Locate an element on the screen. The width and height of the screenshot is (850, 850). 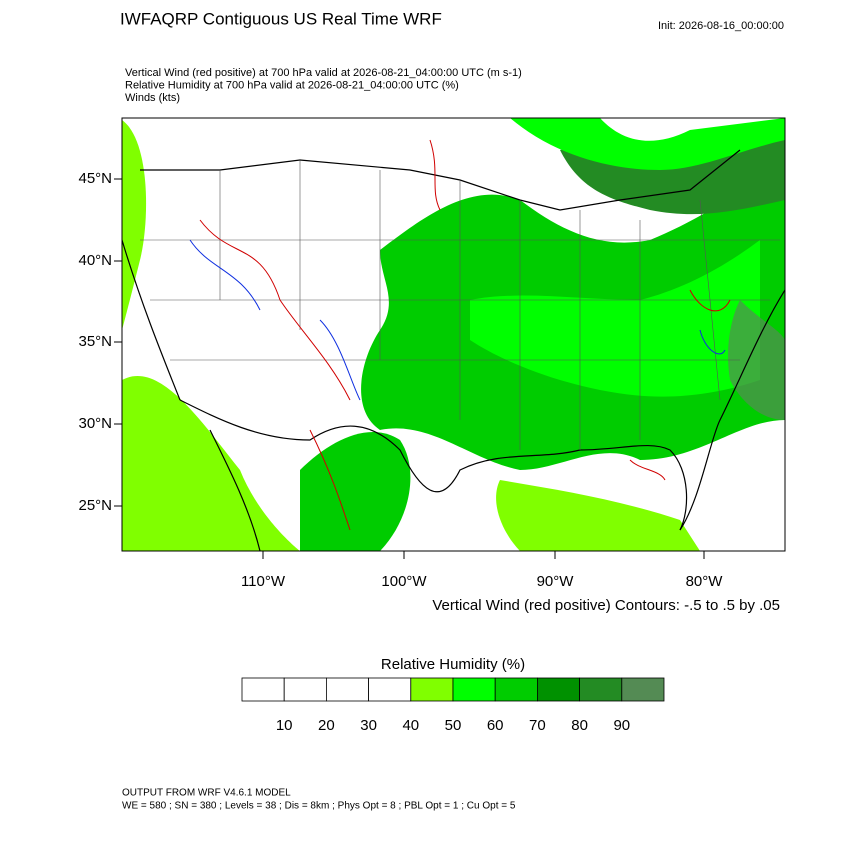
colorbar-label: 80 is located at coordinates (579, 725).